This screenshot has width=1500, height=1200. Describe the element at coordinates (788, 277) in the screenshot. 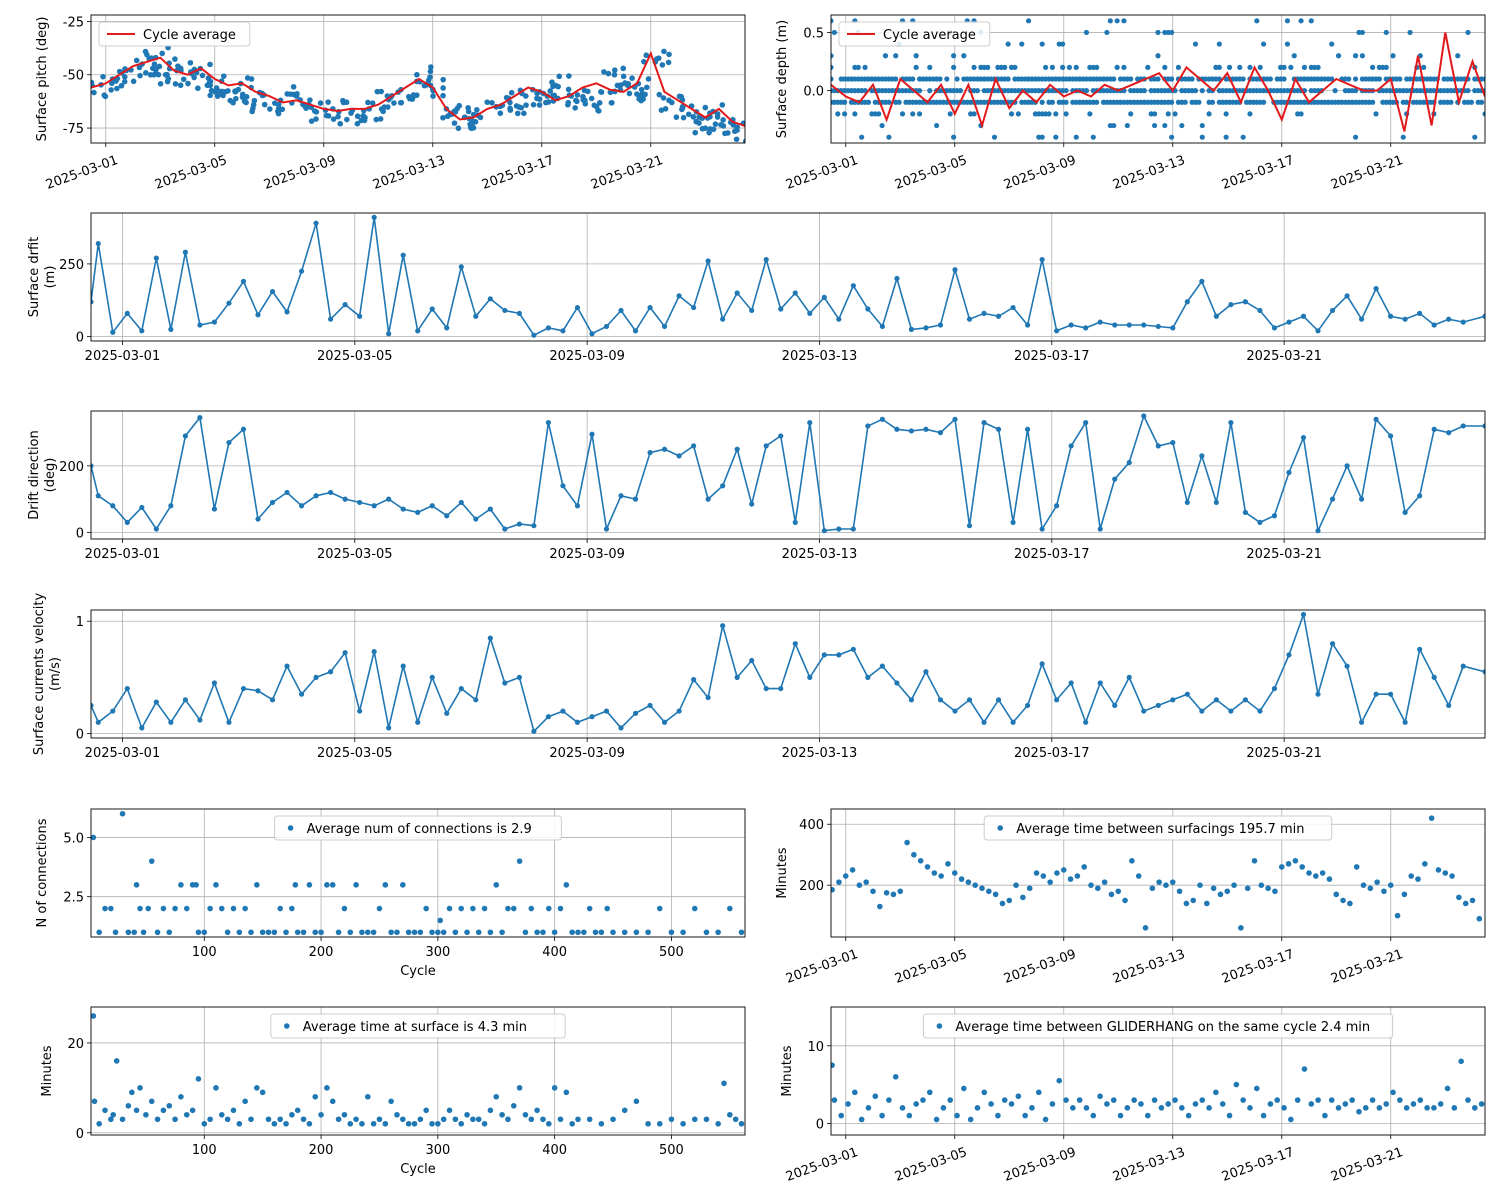

I see `axes-frame` at that location.